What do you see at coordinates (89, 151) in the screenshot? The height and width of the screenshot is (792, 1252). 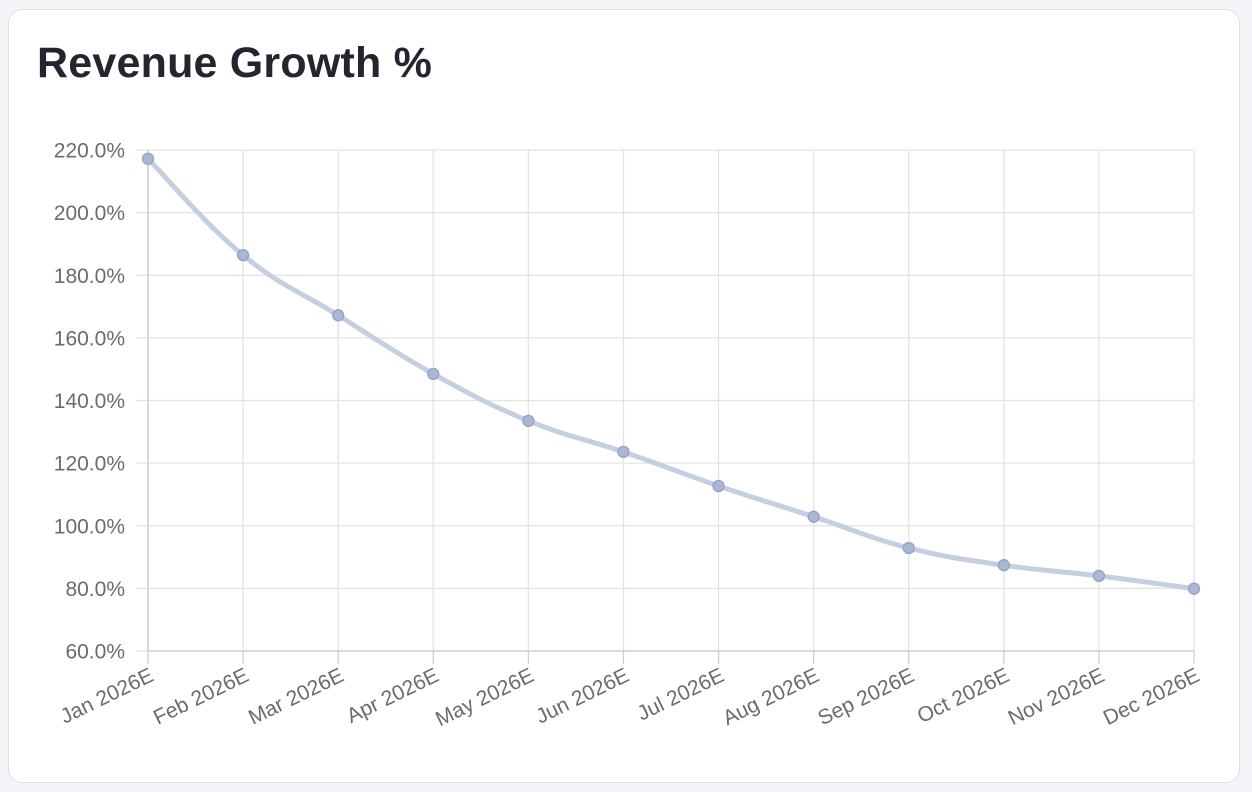 I see `y-tick-label: 220.0%` at bounding box center [89, 151].